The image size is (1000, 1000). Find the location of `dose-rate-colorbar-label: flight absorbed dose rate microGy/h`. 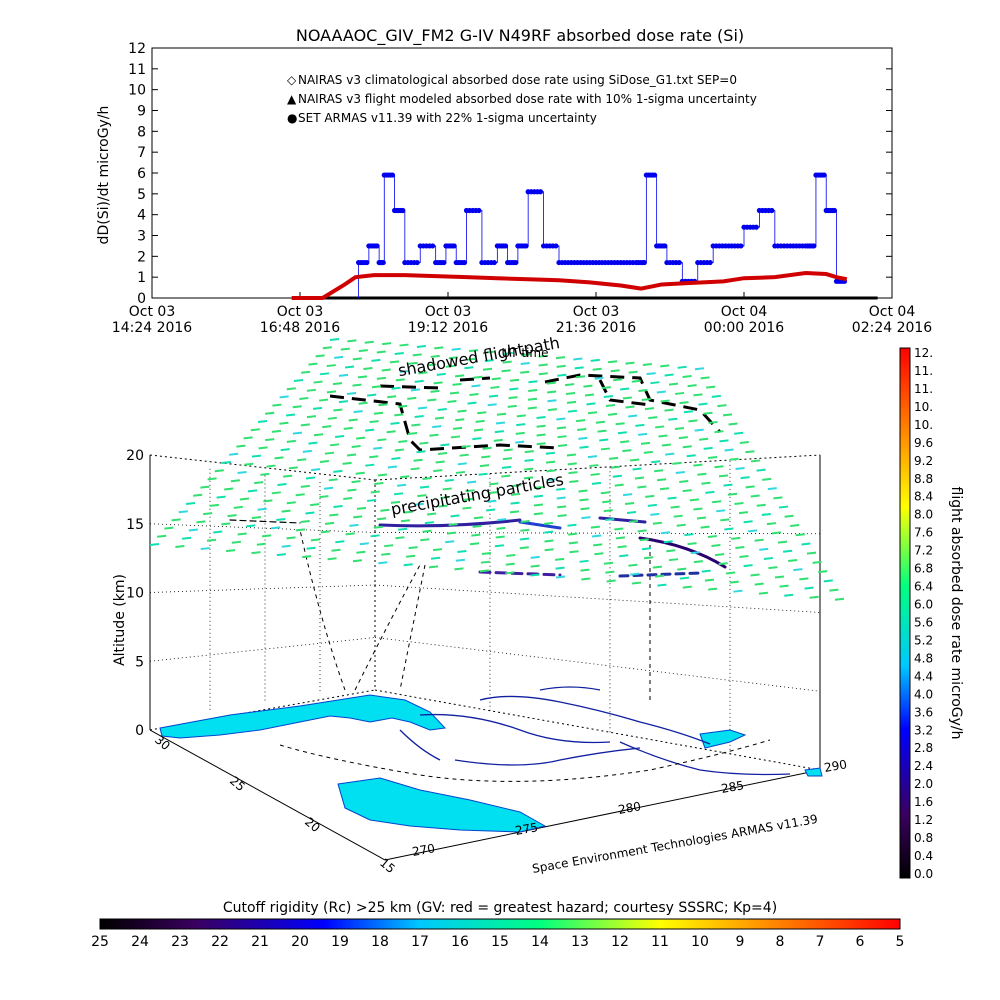

dose-rate-colorbar-label: flight absorbed dose rate microGy/h is located at coordinates (956, 613).